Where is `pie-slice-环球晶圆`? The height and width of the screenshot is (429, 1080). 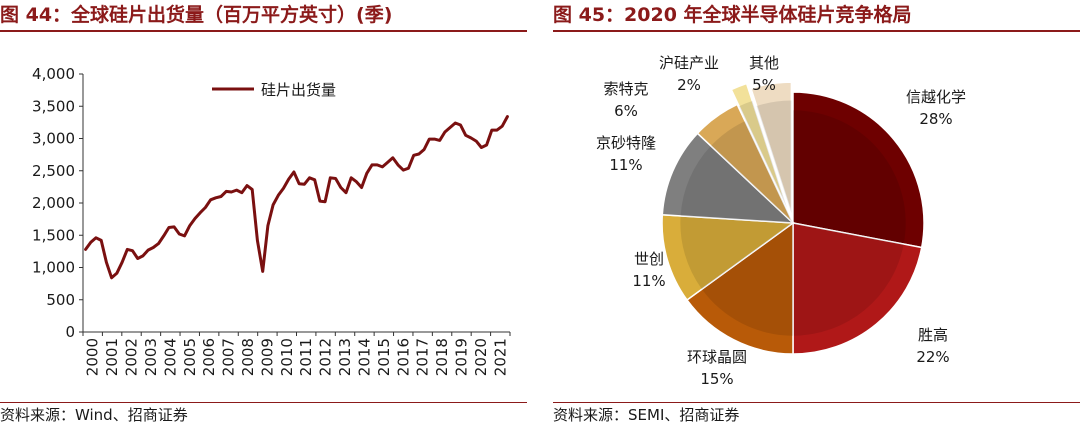
pie-slice-环球晶圆 is located at coordinates (739, 288).